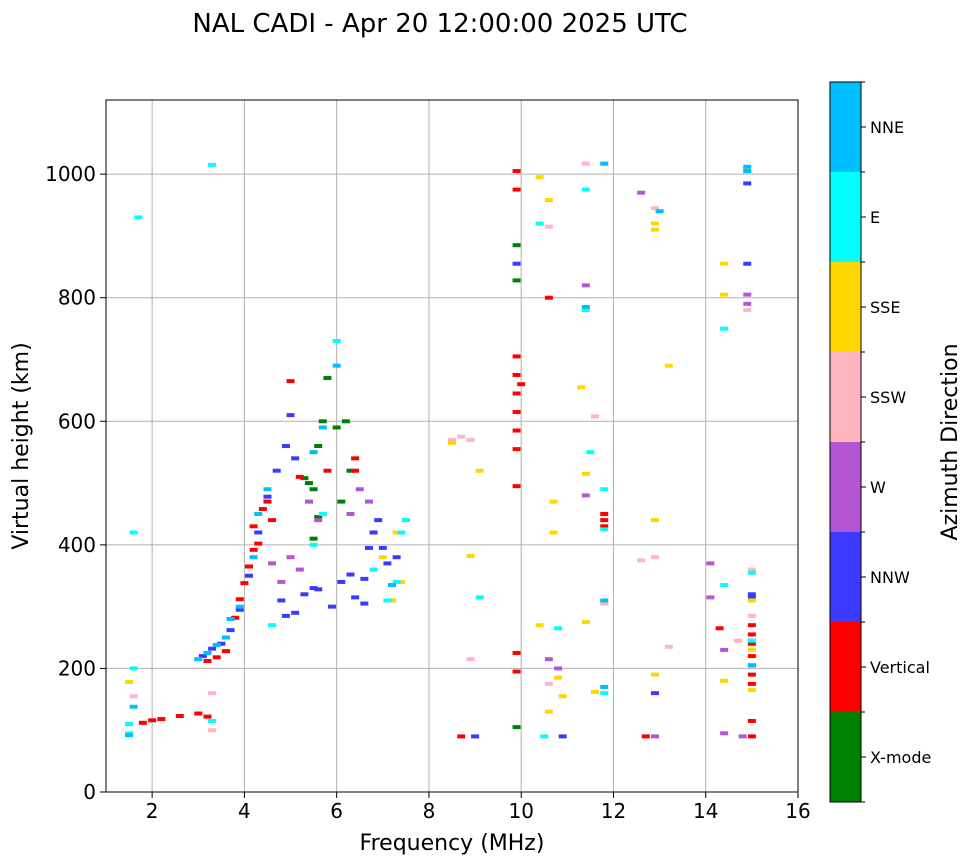 Image resolution: width=972 pixels, height=865 pixels. I want to click on x-tick-label: 10, so click(520, 811).